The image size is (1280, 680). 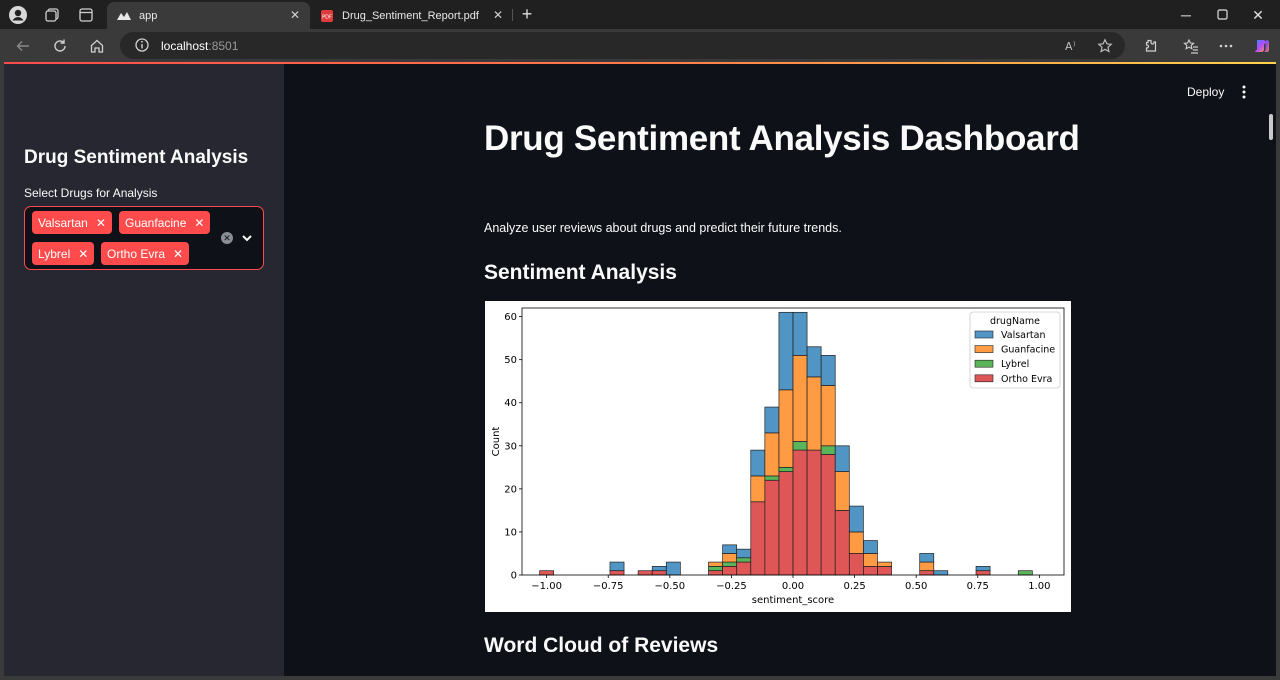 I want to click on clear-all-icon: ✕, so click(x=227, y=238).